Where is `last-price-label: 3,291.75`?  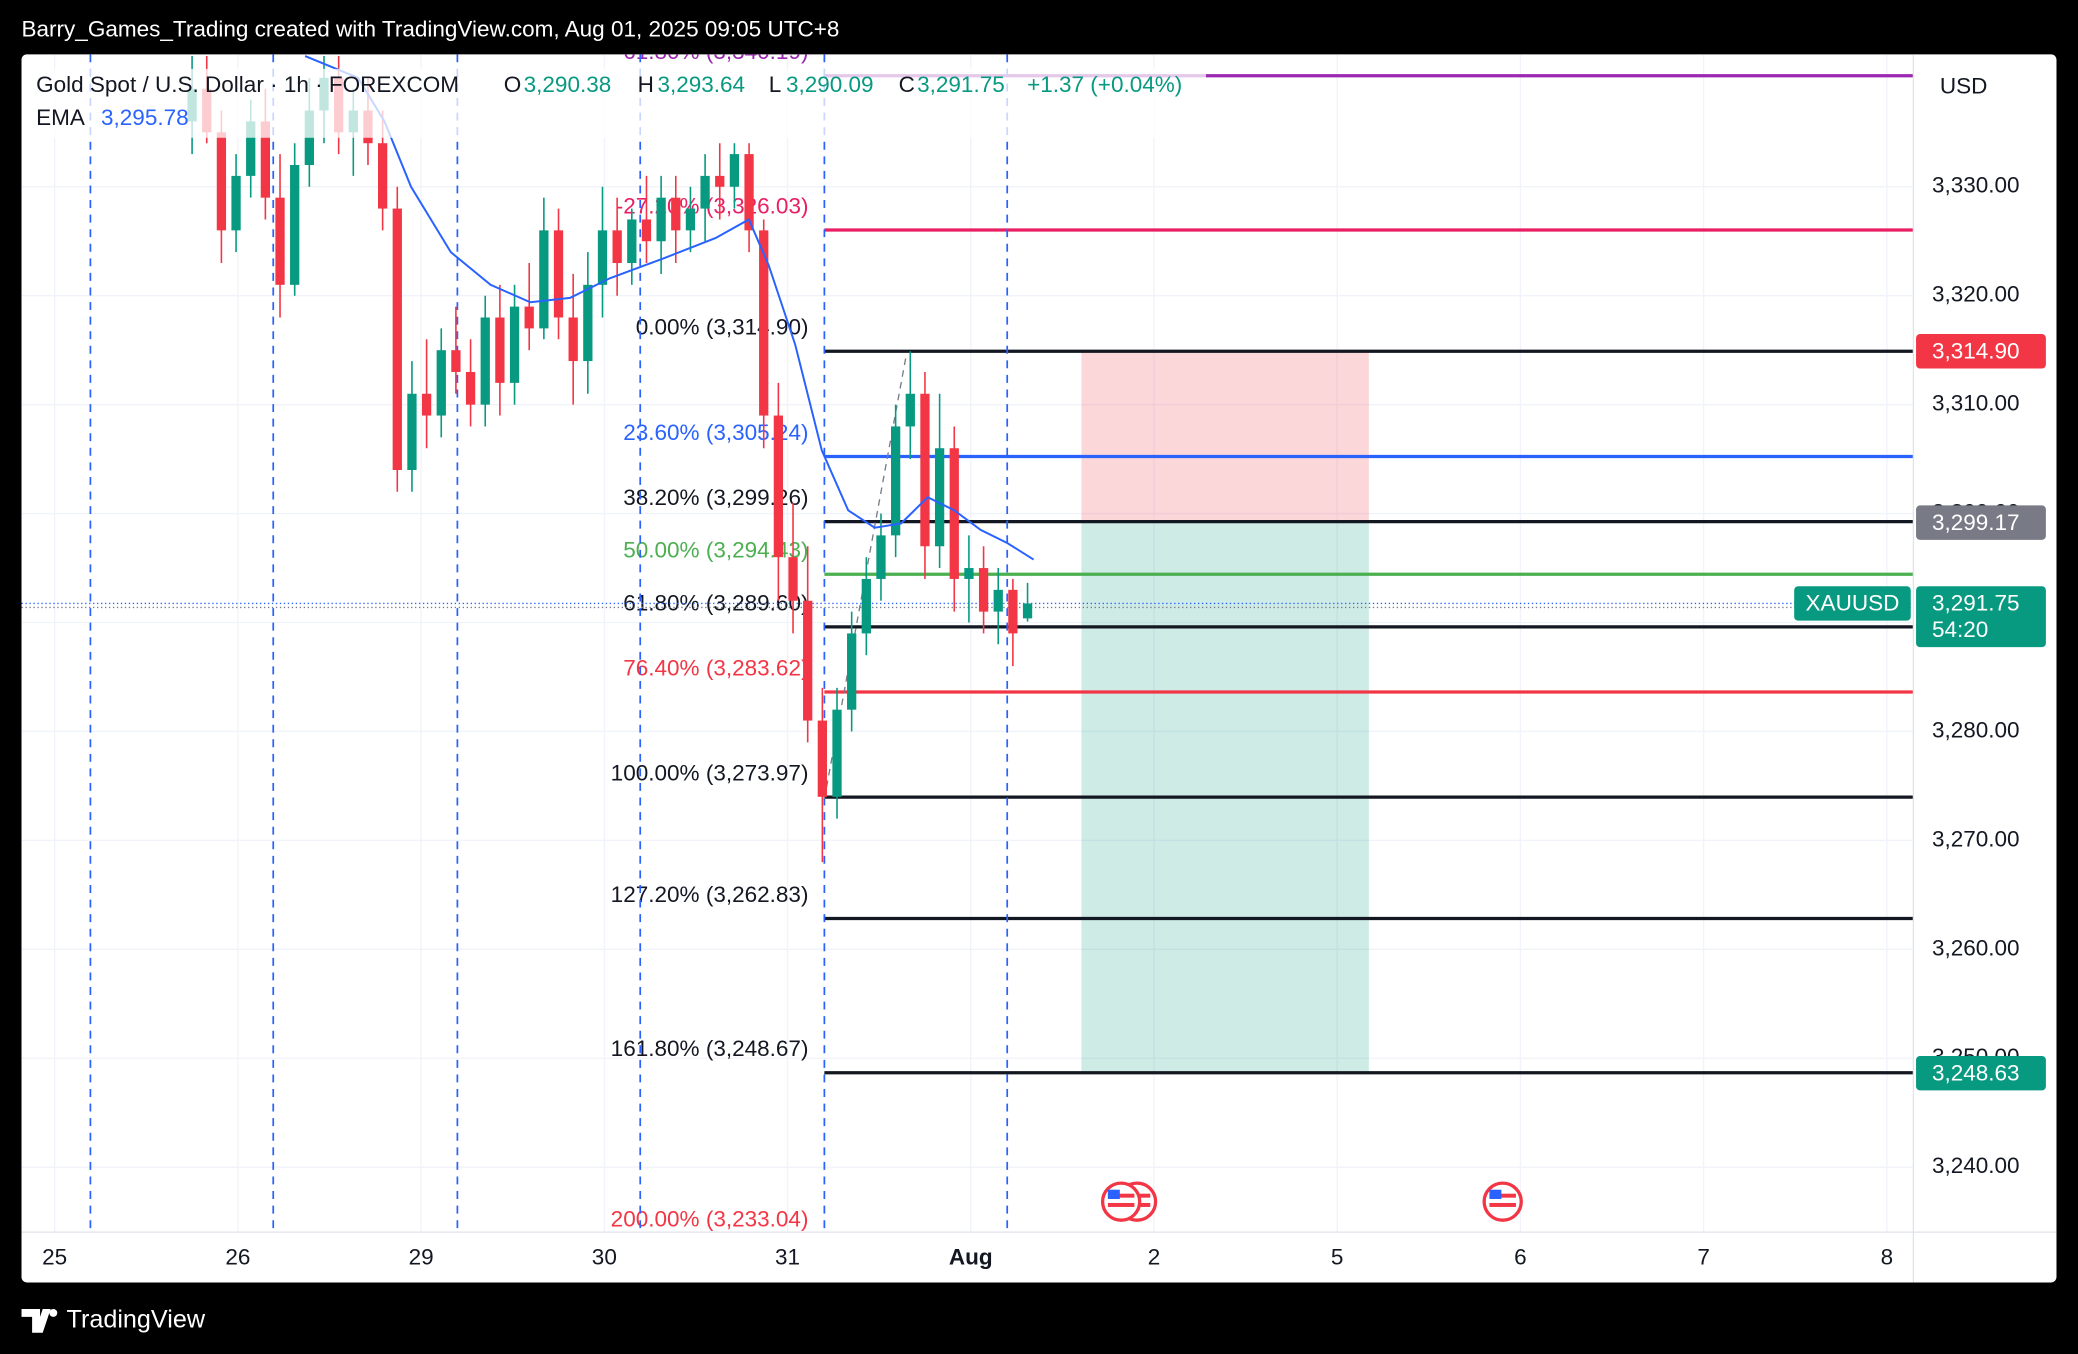 last-price-label: 3,291.75 is located at coordinates (1976, 603).